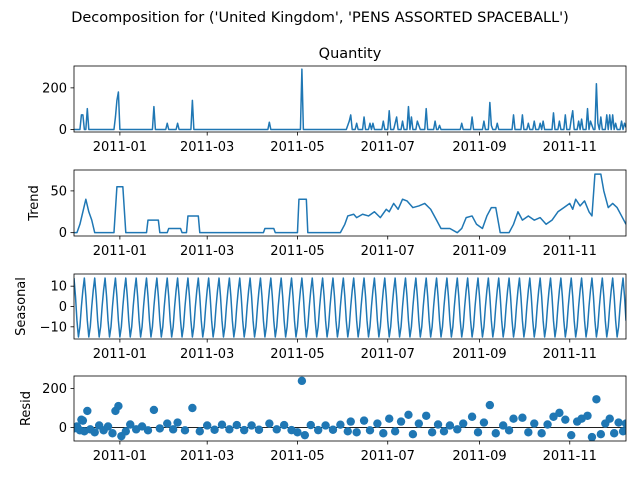  I want to click on resid-data, so click(350, 408).